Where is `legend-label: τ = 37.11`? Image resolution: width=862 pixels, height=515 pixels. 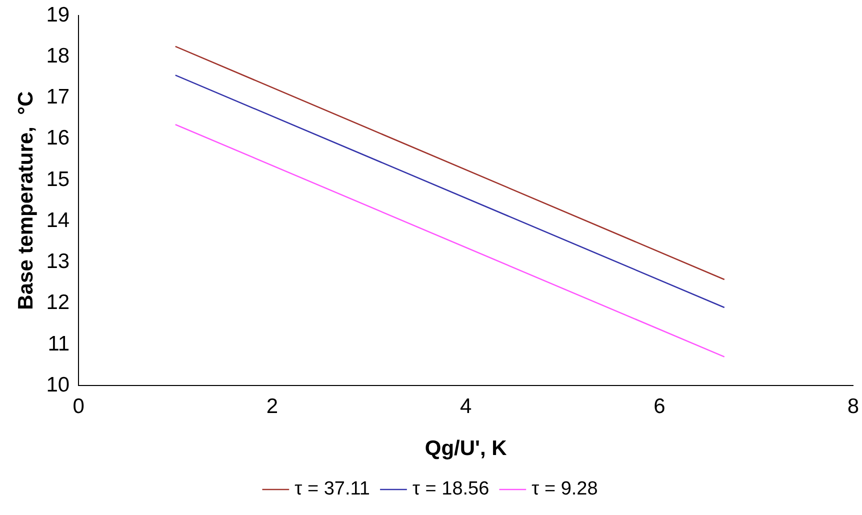 legend-label: τ = 37.11 is located at coordinates (332, 489).